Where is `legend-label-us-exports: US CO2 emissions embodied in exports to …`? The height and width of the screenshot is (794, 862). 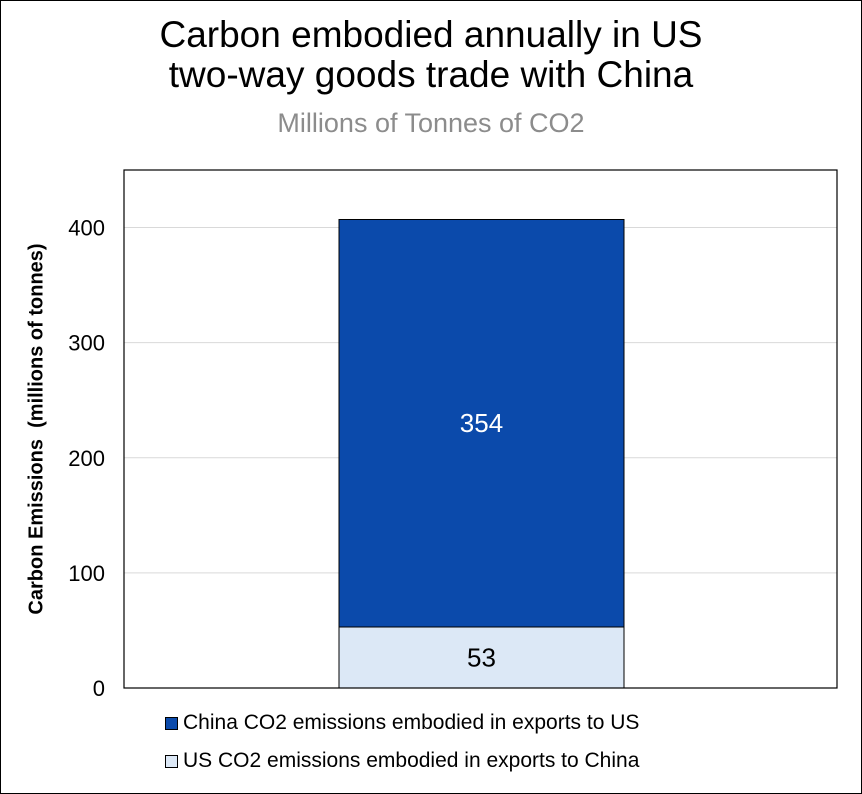 legend-label-us-exports: US CO2 emissions embodied in exports to … is located at coordinates (411, 760).